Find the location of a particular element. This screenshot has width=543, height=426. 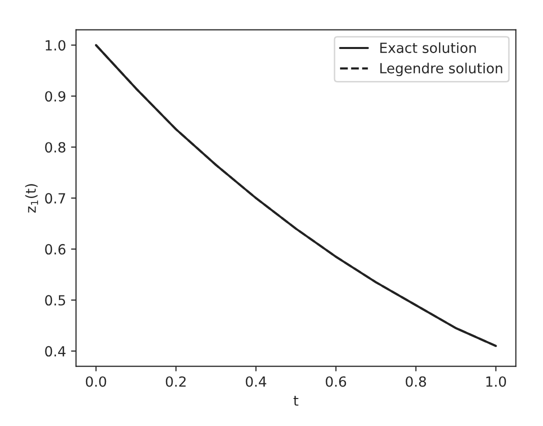

y-tick-label: 0.6 is located at coordinates (55, 249).